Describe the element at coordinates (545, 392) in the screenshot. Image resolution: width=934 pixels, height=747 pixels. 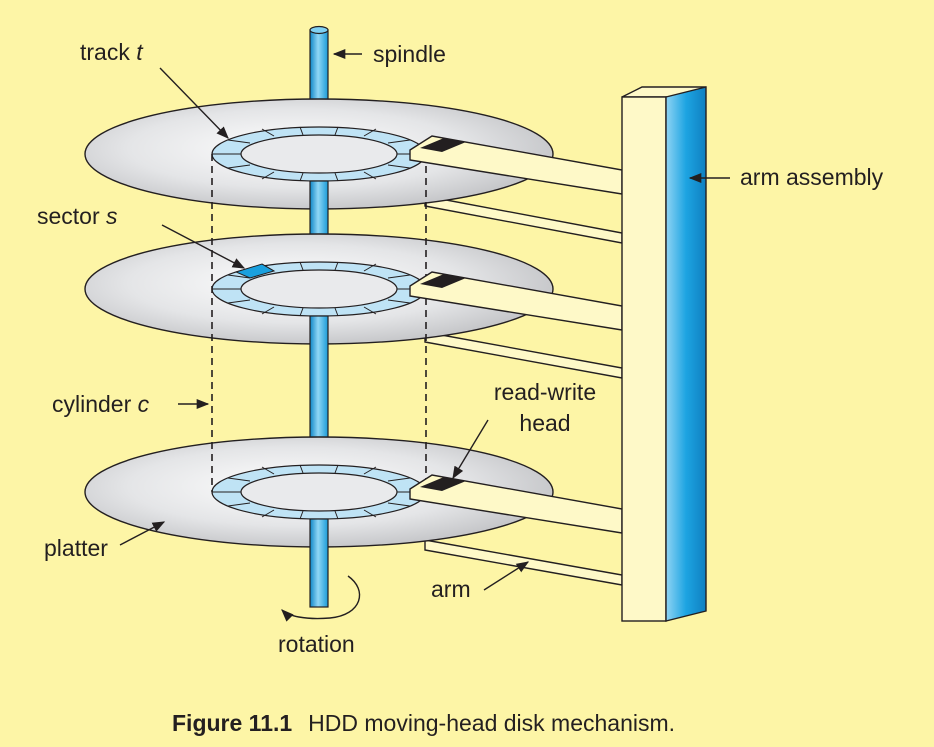
I see `read-write-label: read-write` at that location.